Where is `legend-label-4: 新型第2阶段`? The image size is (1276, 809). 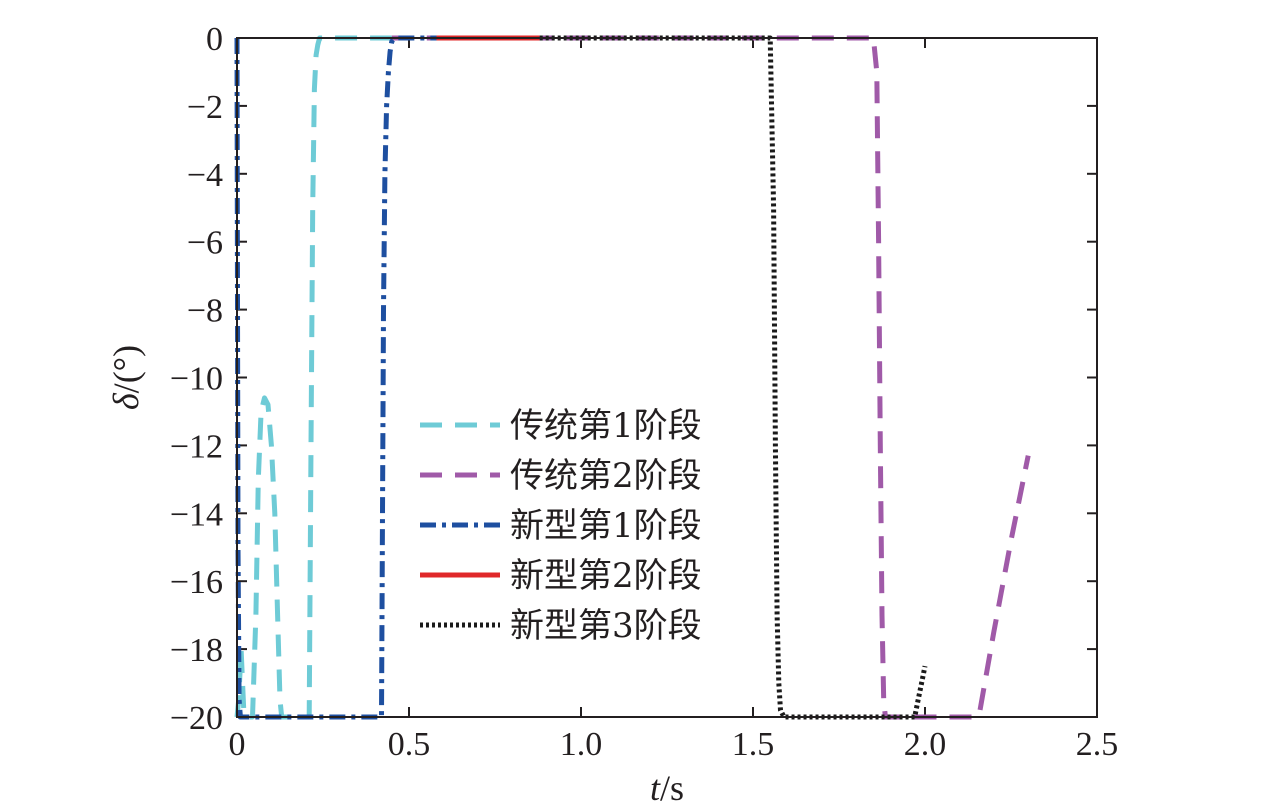
legend-label-4: 新型第2阶段 is located at coordinates (606, 576).